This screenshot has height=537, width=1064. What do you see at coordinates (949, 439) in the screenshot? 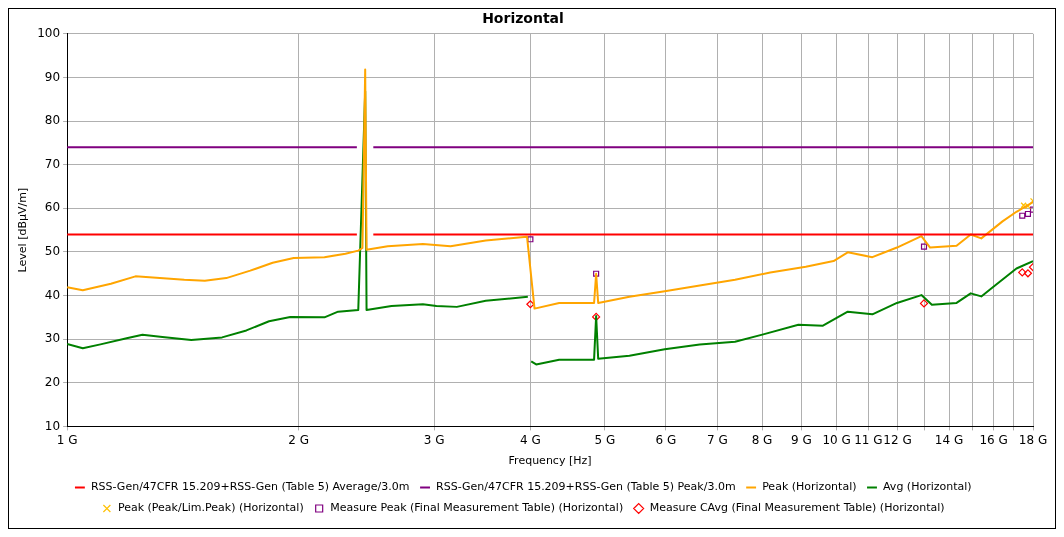
I see `x-tick-label: 14 G` at bounding box center [949, 439].